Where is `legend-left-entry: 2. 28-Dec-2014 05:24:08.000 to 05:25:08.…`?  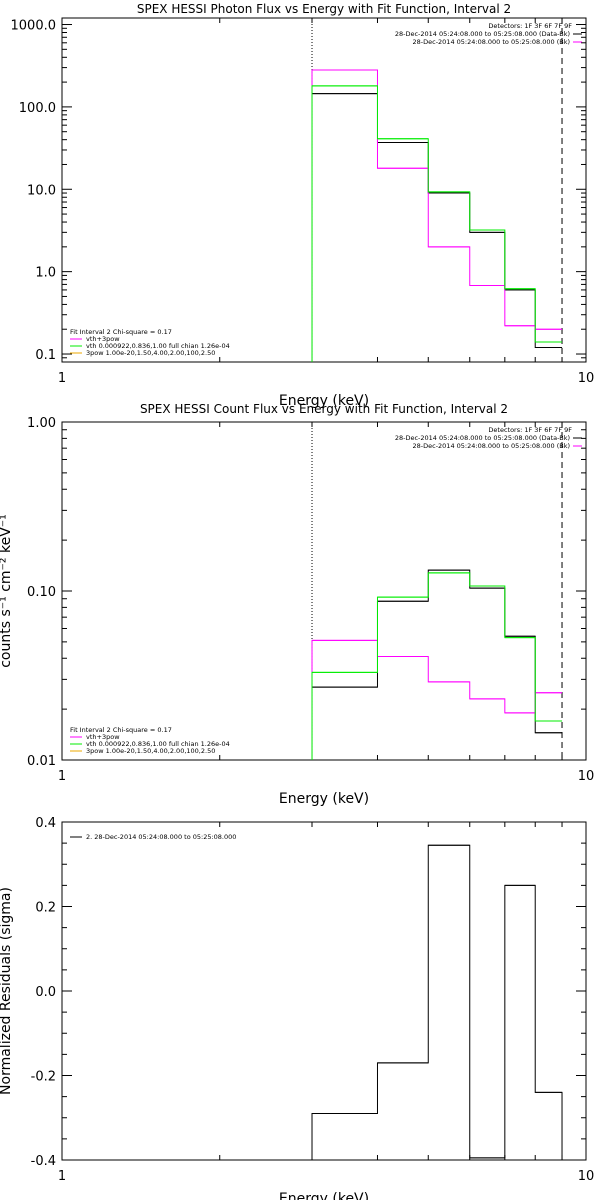
legend-left-entry: 2. 28-Dec-2014 05:24:08.000 to 05:25:08.… is located at coordinates (161, 837).